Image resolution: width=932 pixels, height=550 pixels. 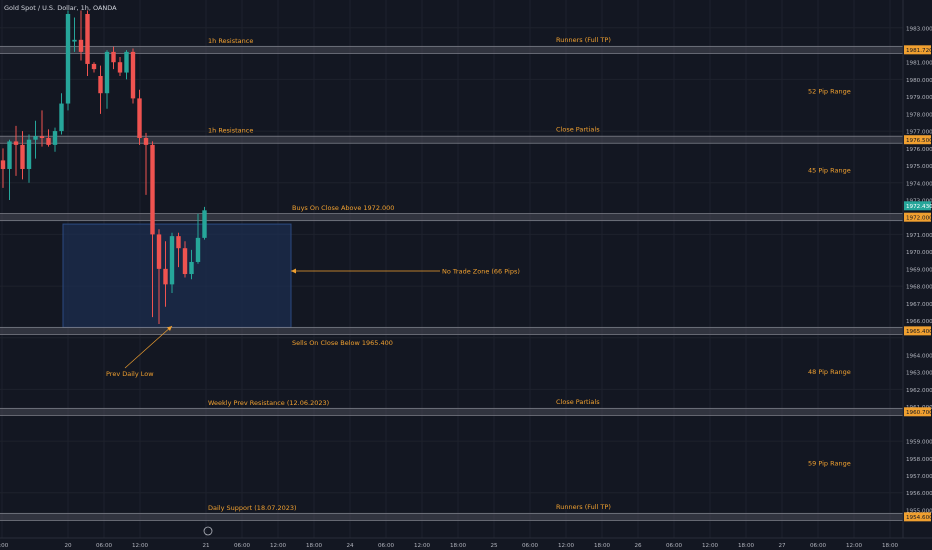 What do you see at coordinates (919, 443) in the screenshot?
I see `price-tick-label: 1959.000` at bounding box center [919, 443].